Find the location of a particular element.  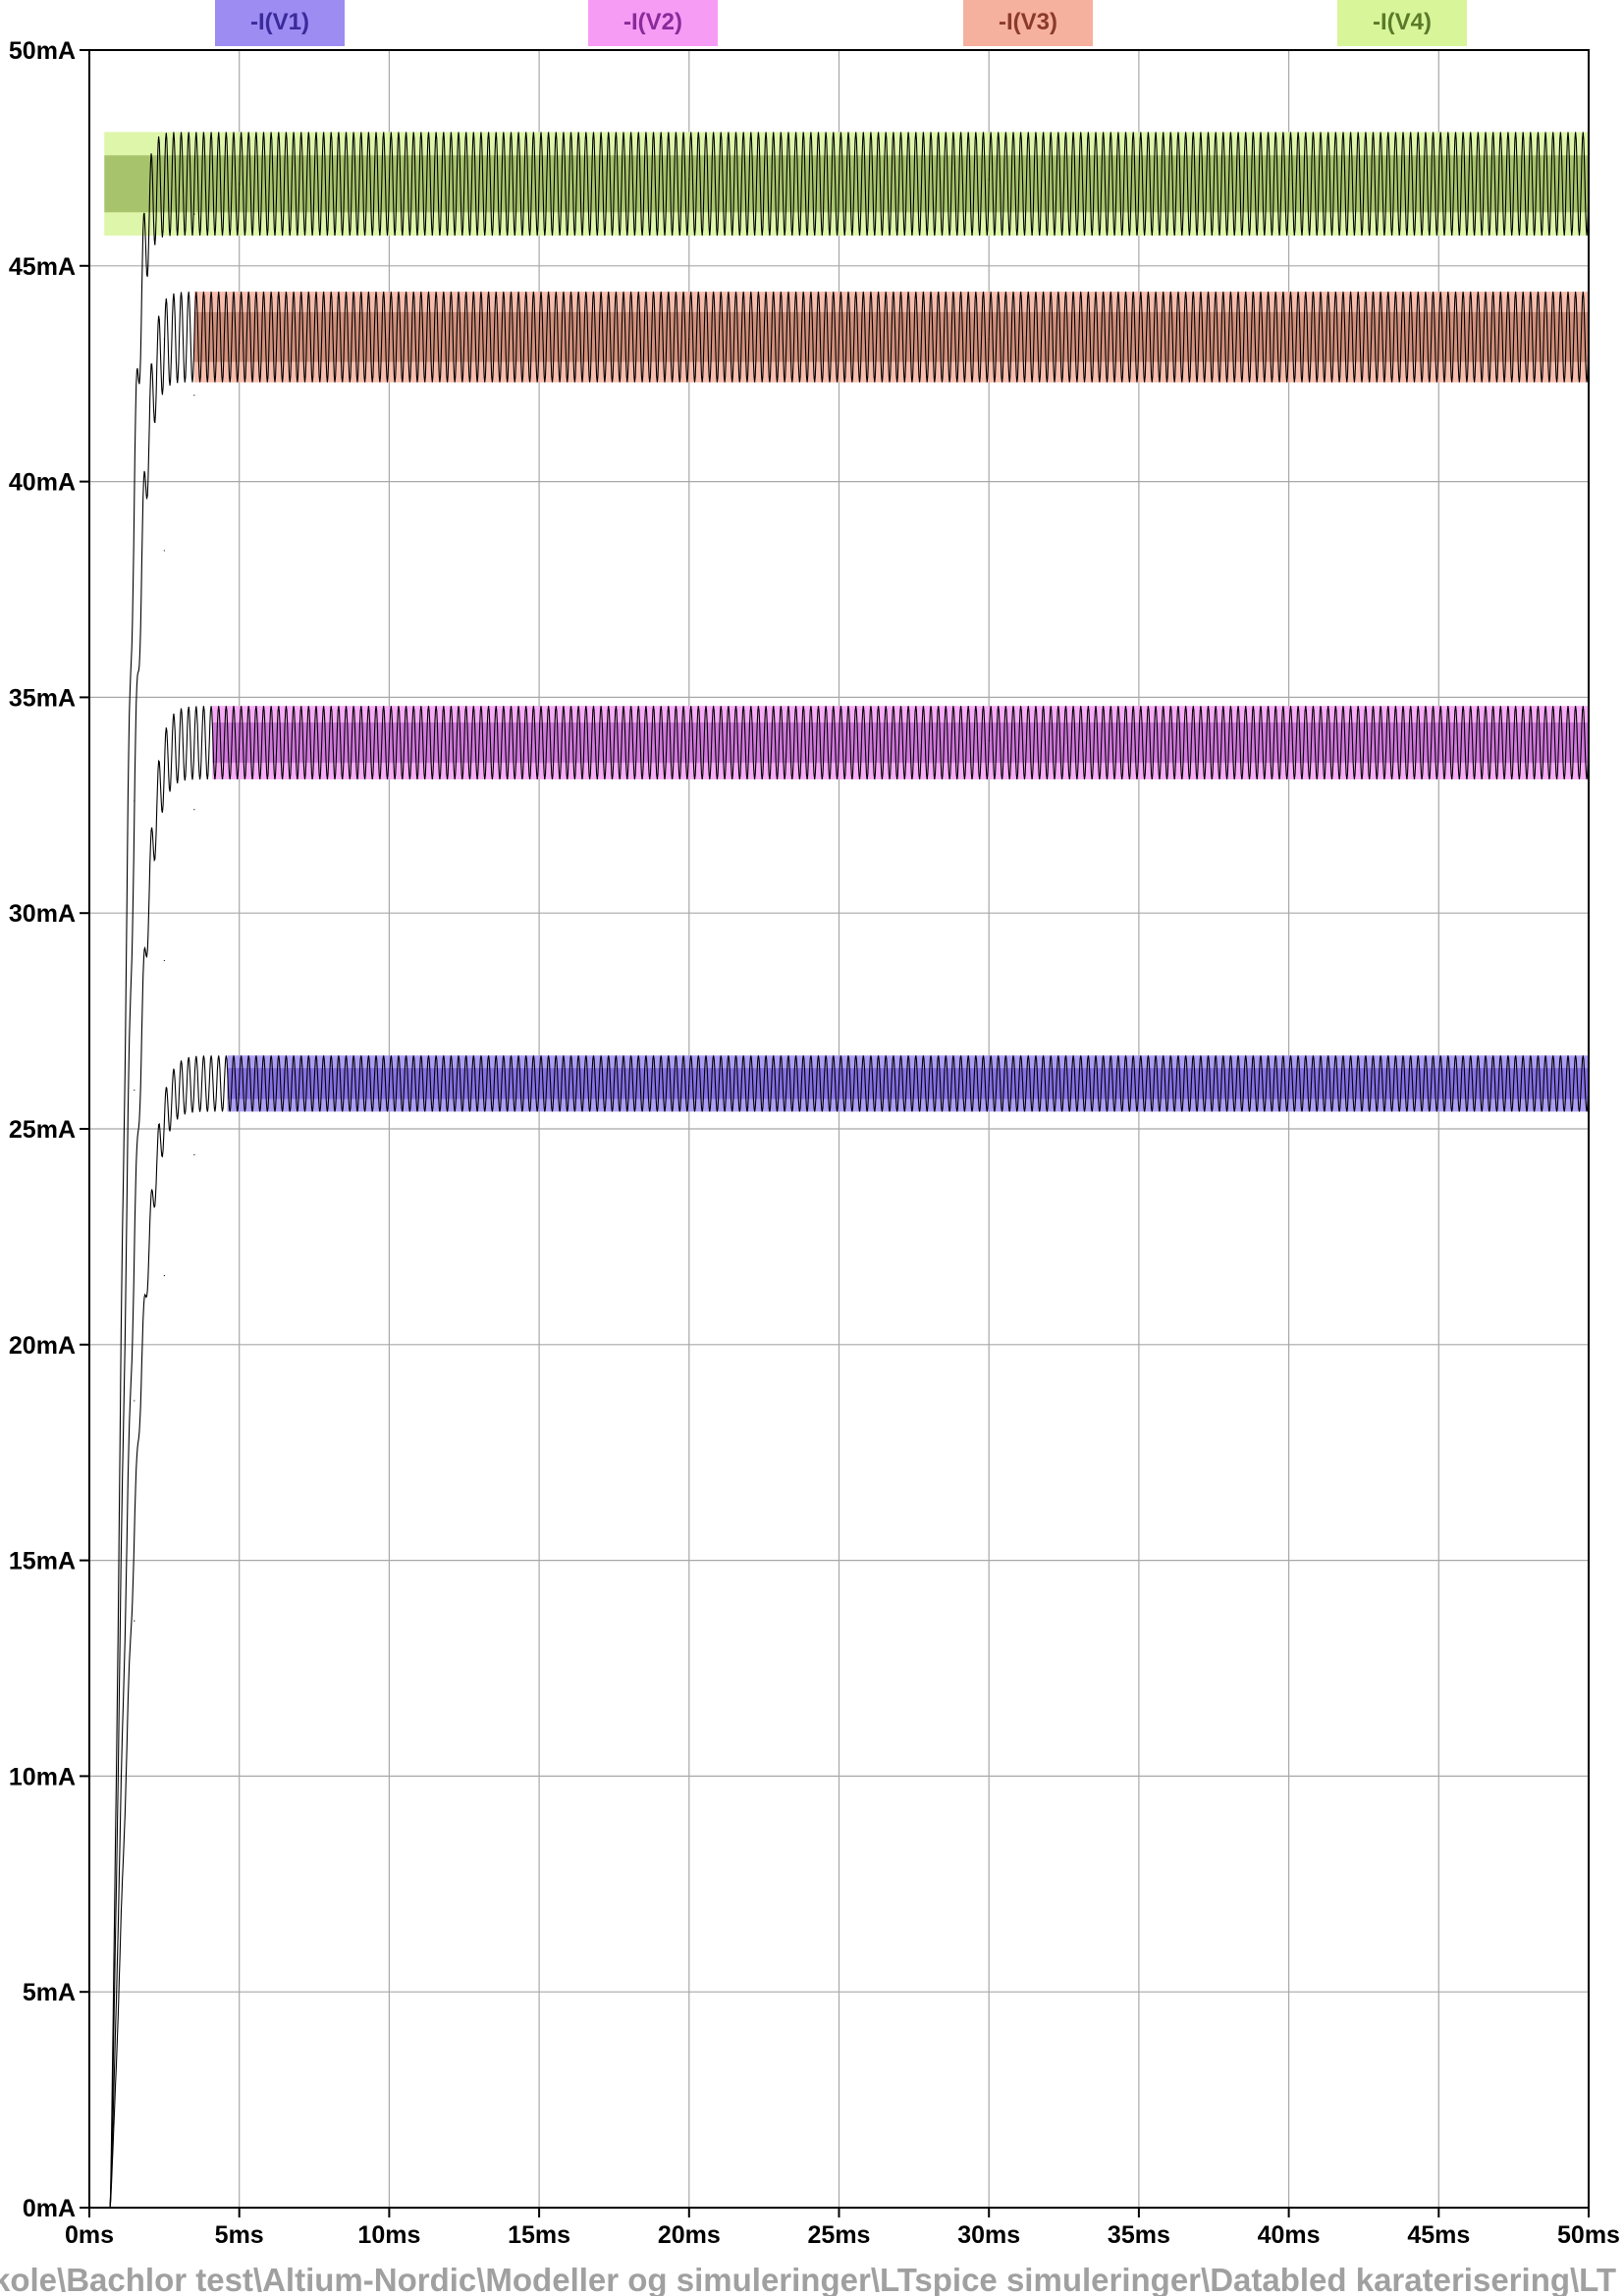

x-tick-label: 0ms is located at coordinates (89, 2235).